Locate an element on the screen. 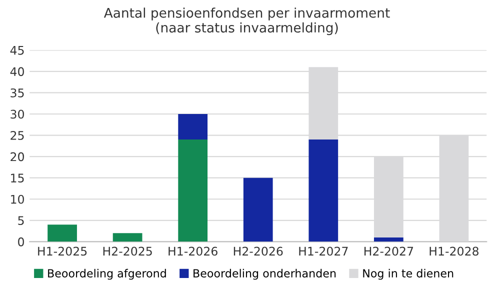  legend-label: Nog in te dienen is located at coordinates (408, 274).